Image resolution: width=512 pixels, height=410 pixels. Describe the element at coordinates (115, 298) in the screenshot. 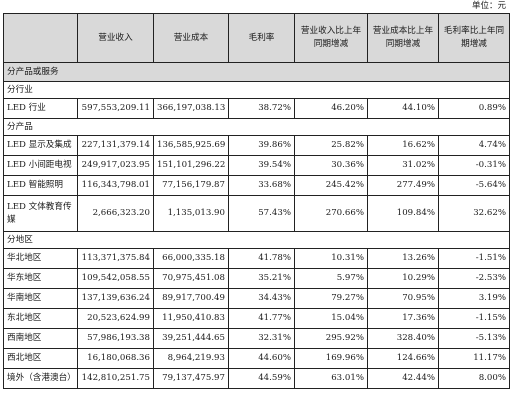

I see `table-cell: 137,139,636.24` at that location.